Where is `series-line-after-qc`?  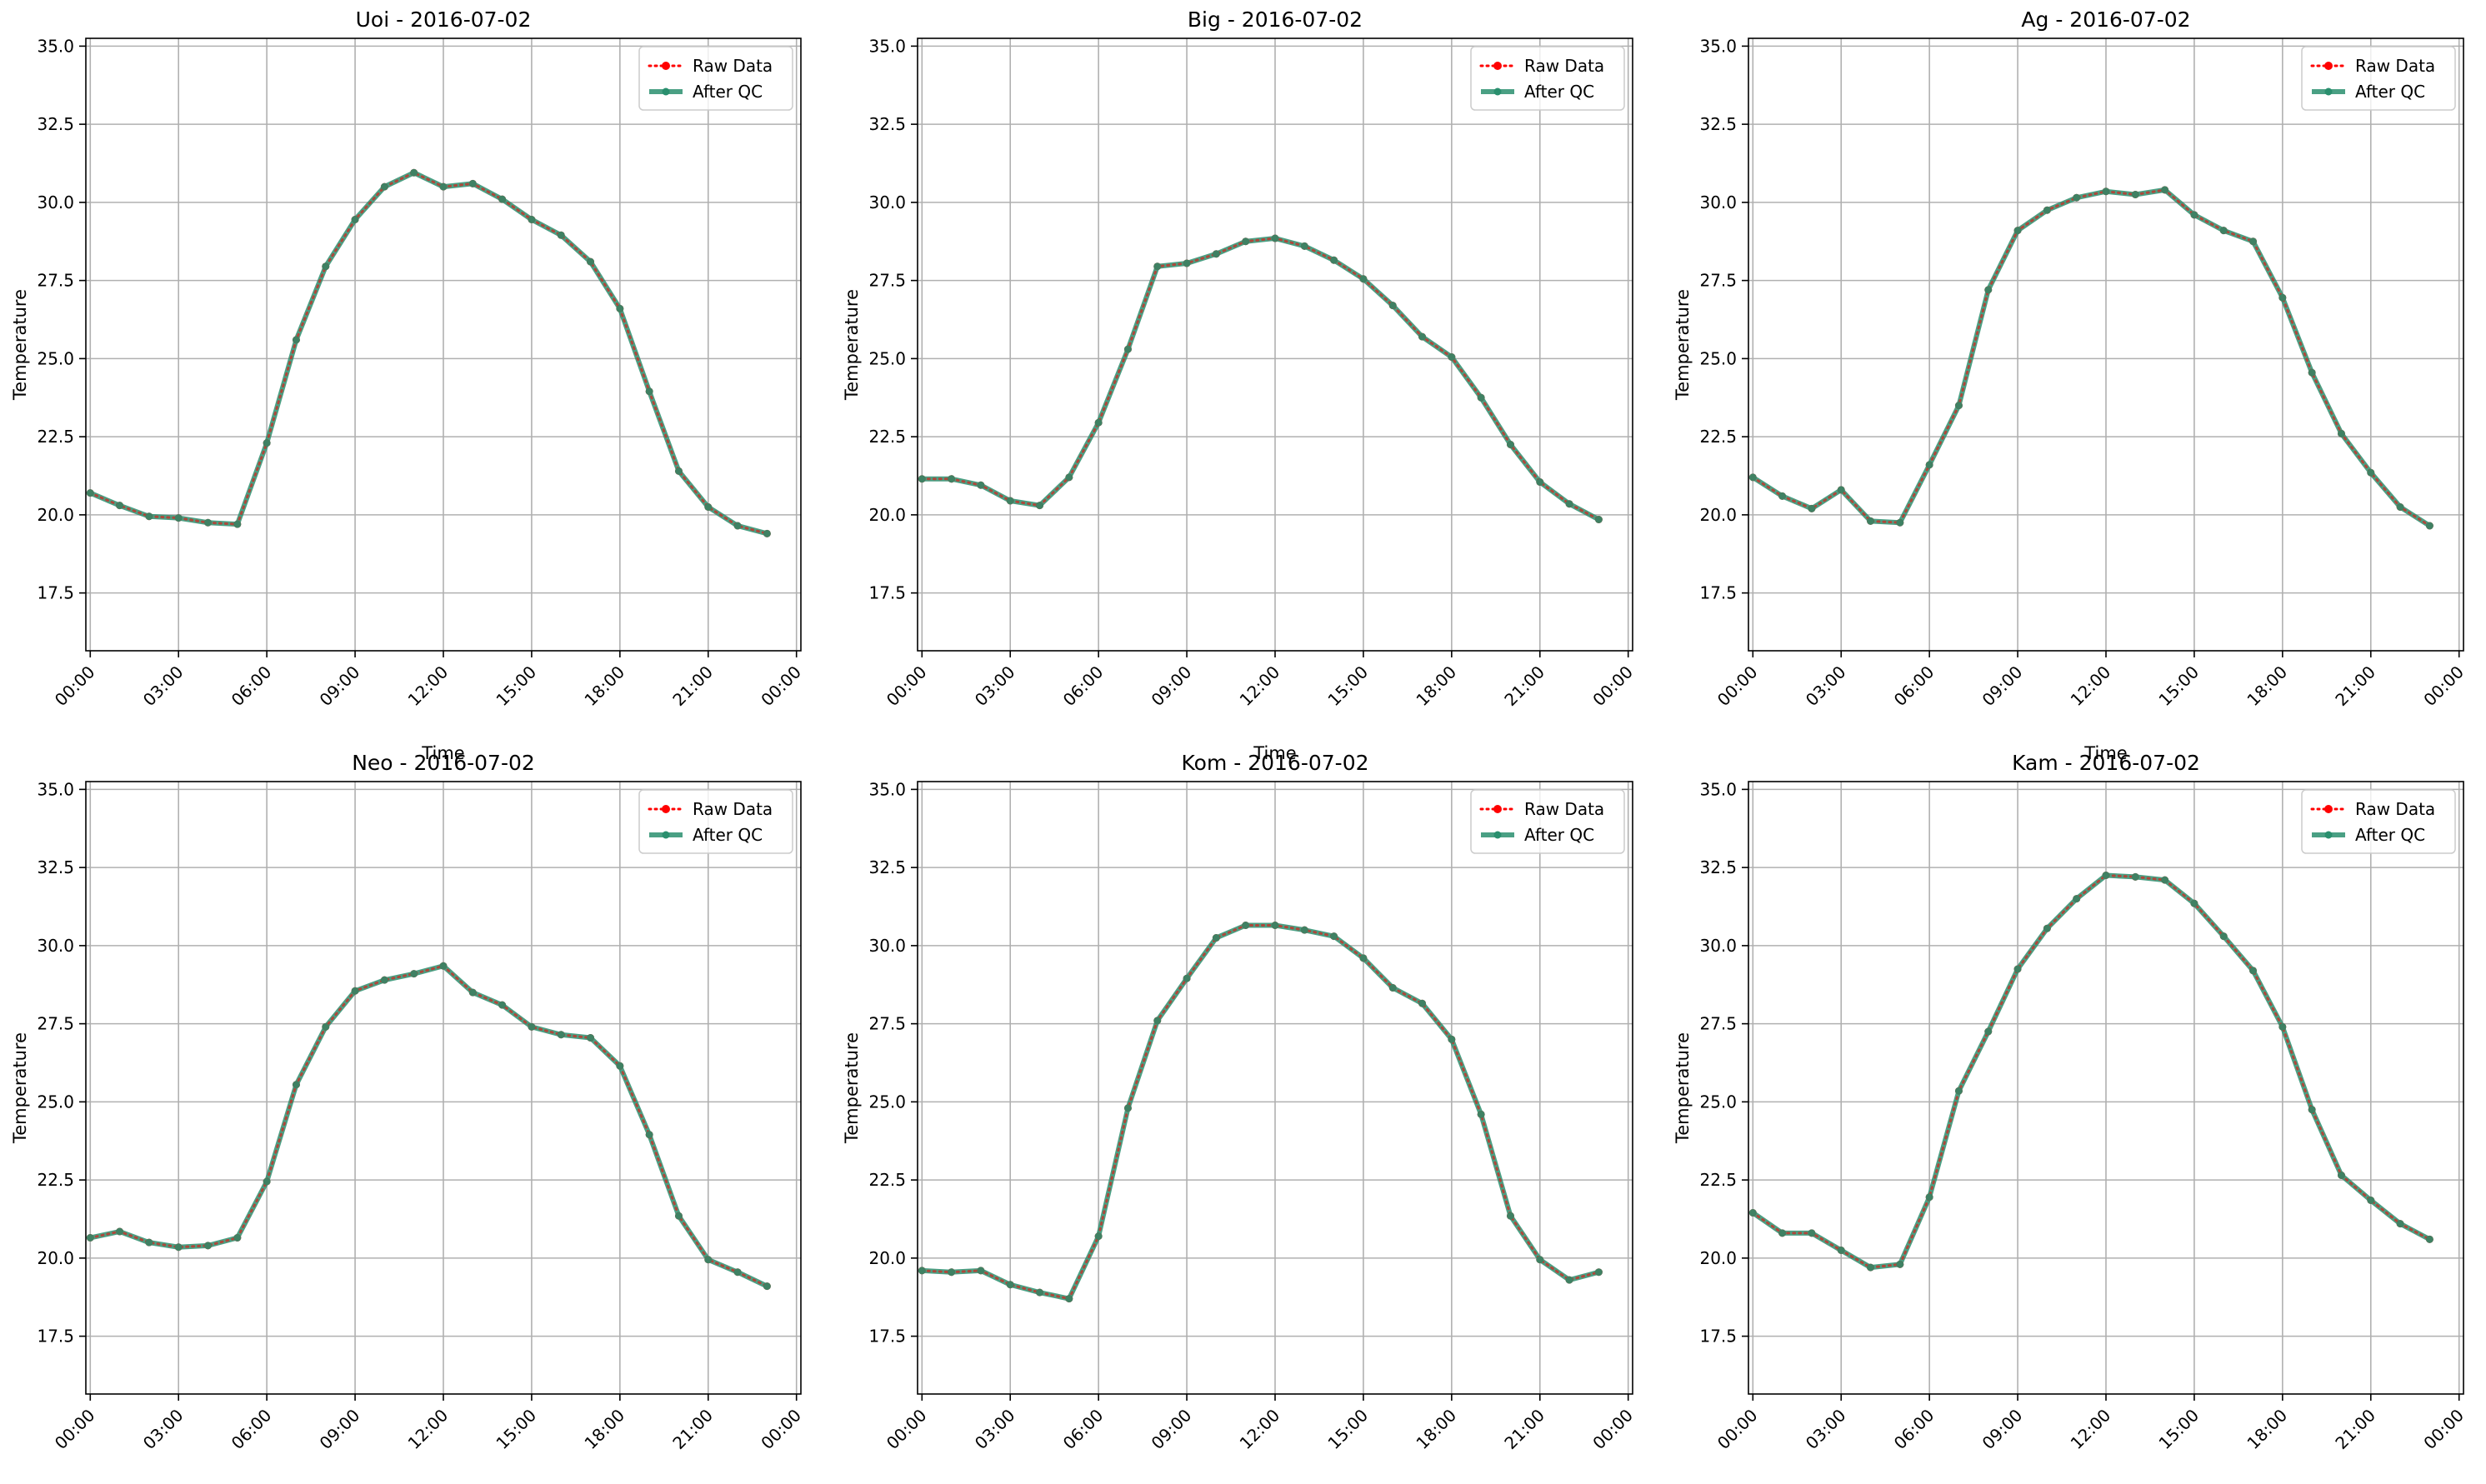
series-line-after-qc is located at coordinates (1261, 1112).